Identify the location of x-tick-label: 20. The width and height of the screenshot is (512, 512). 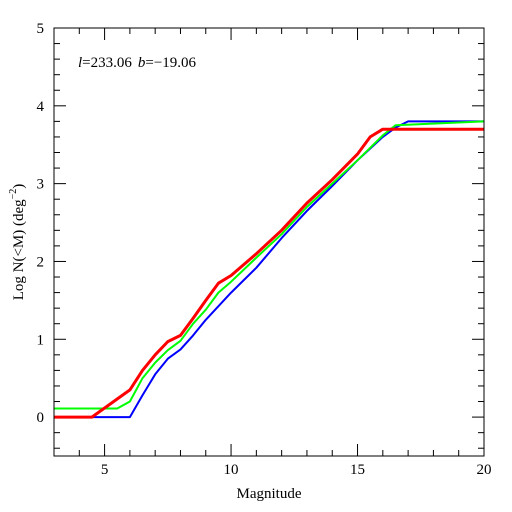
(484, 470).